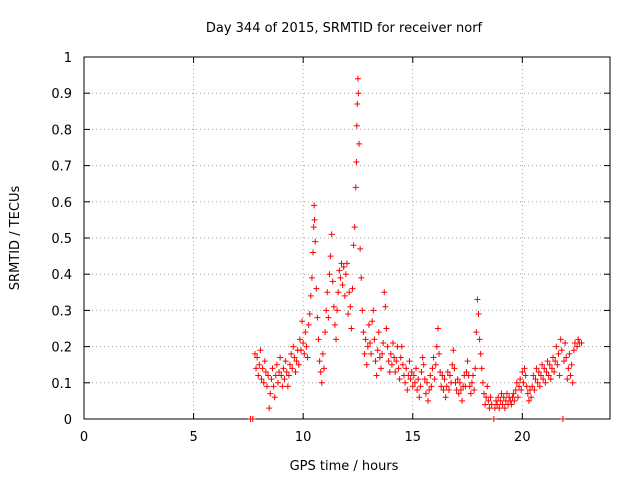  Describe the element at coordinates (522, 437) in the screenshot. I see `x-tick-label: 20` at that location.